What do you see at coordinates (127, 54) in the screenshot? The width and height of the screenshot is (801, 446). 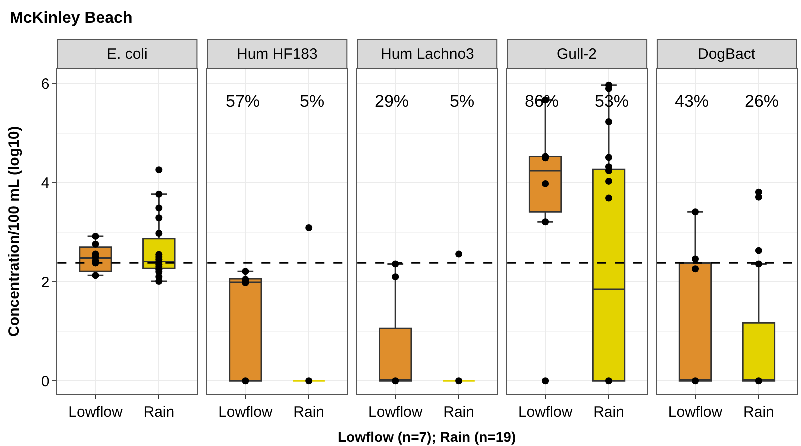 I see `chart-subtitle: E. coli` at bounding box center [127, 54].